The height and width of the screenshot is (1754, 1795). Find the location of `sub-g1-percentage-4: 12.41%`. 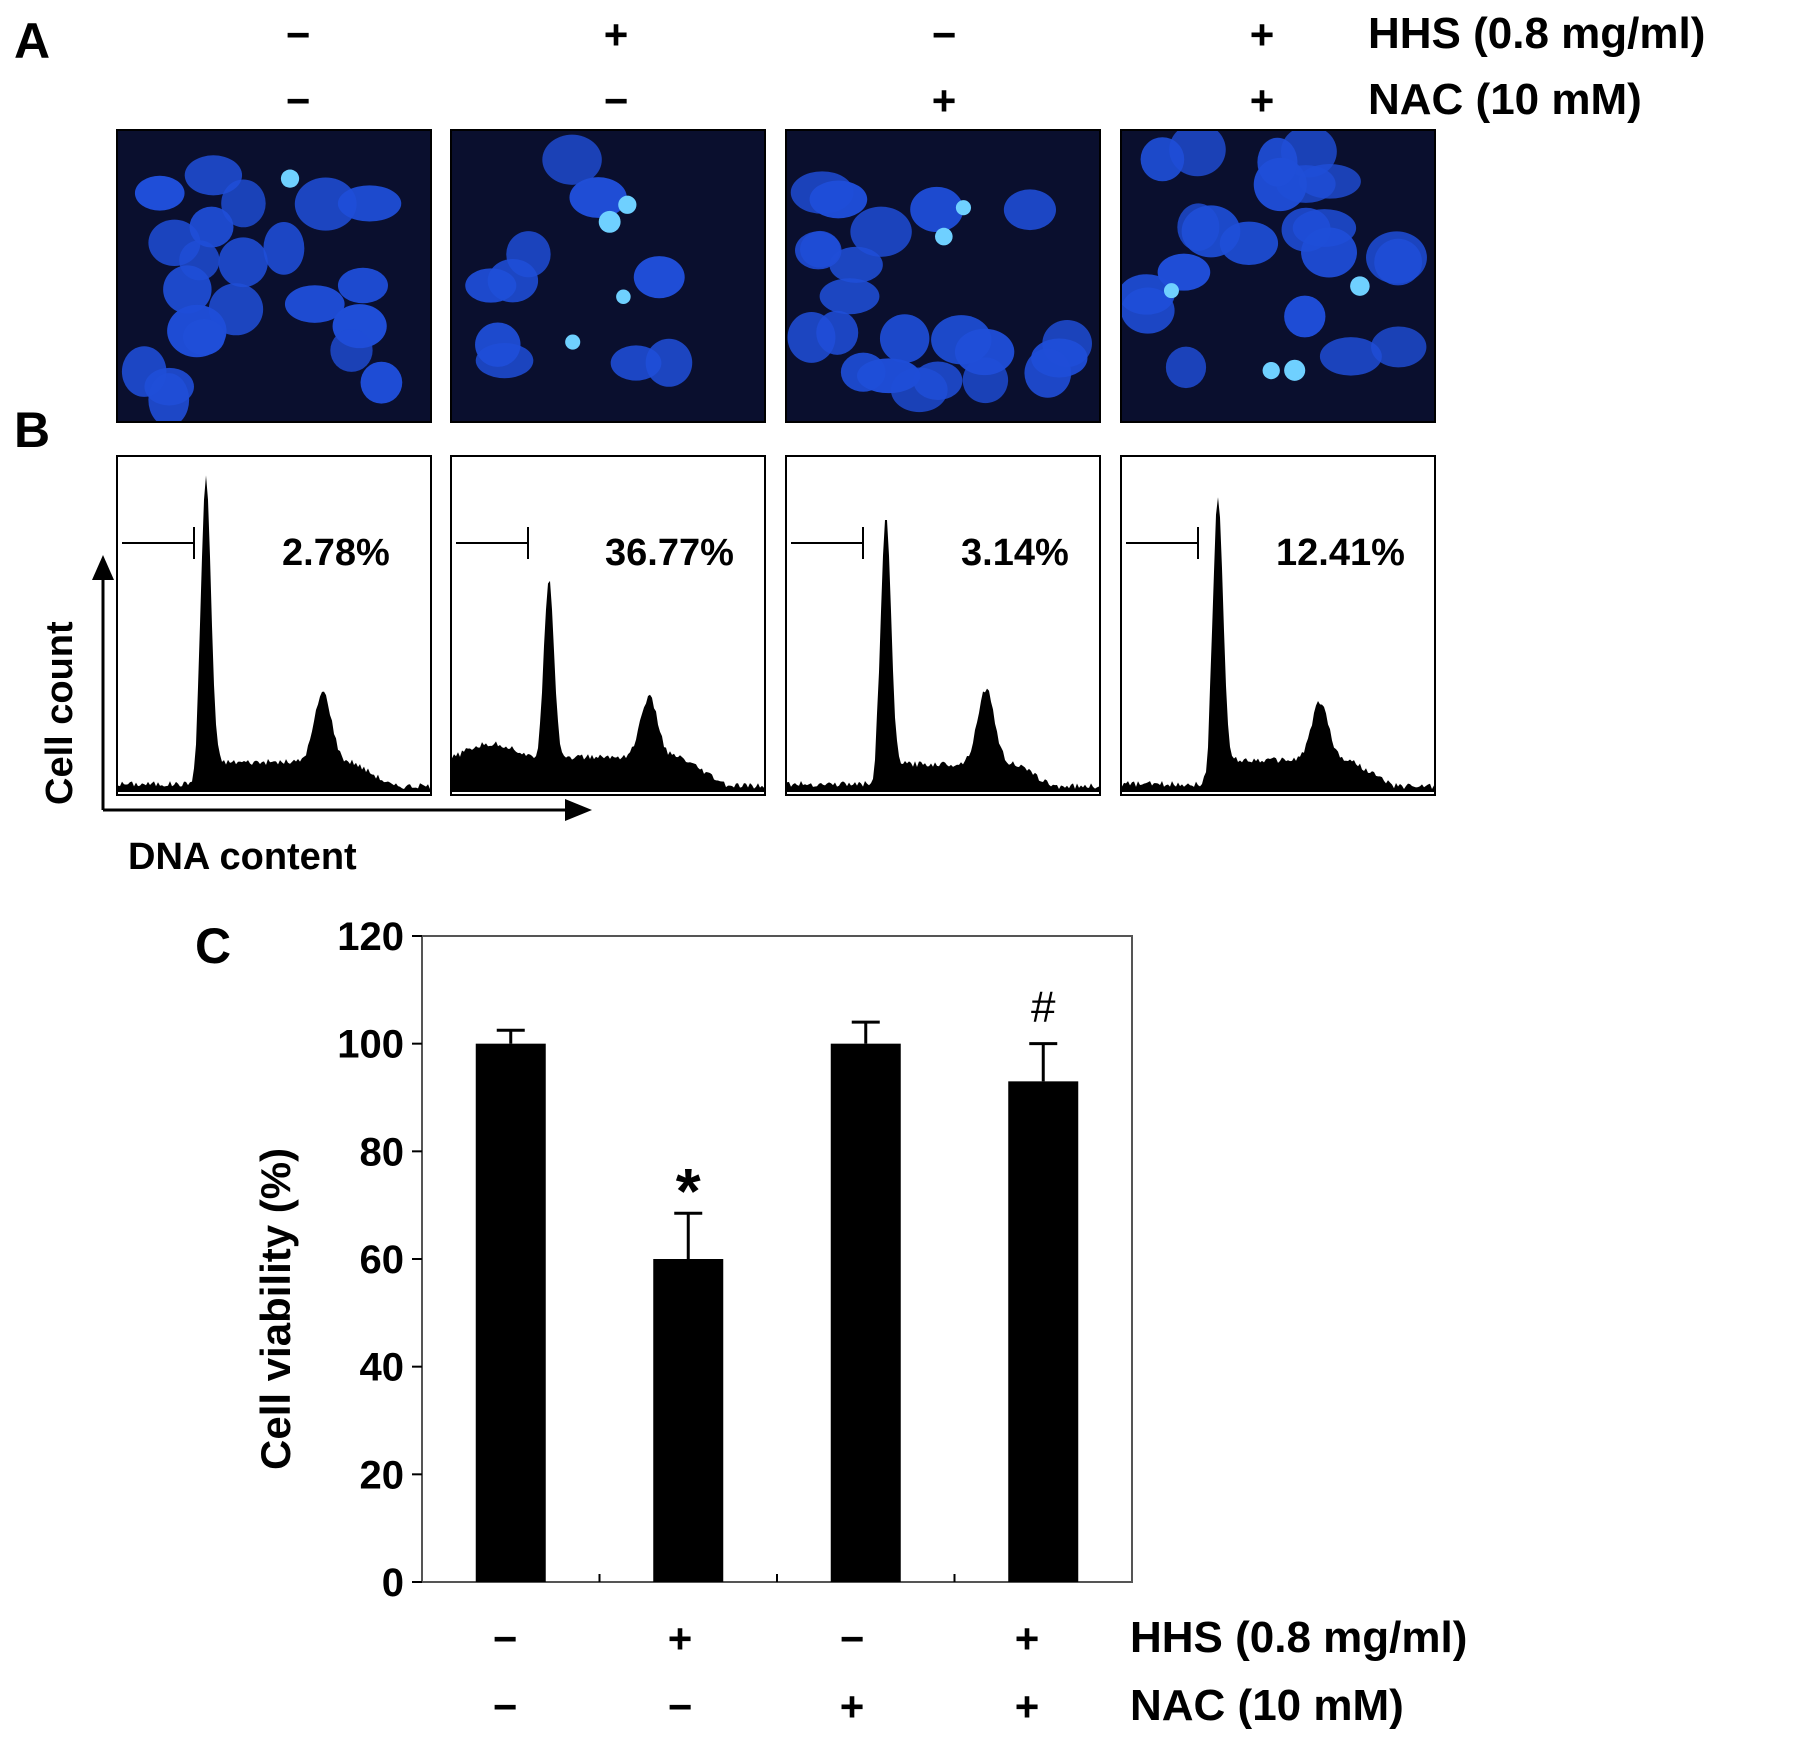

sub-g1-percentage-4: 12.41% is located at coordinates (1340, 553).